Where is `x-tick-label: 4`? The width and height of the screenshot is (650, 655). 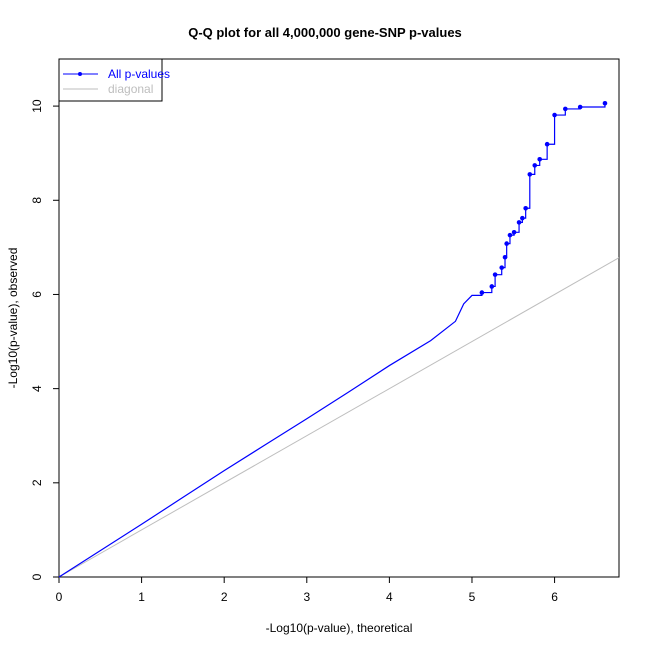
x-tick-label: 4 is located at coordinates (389, 597).